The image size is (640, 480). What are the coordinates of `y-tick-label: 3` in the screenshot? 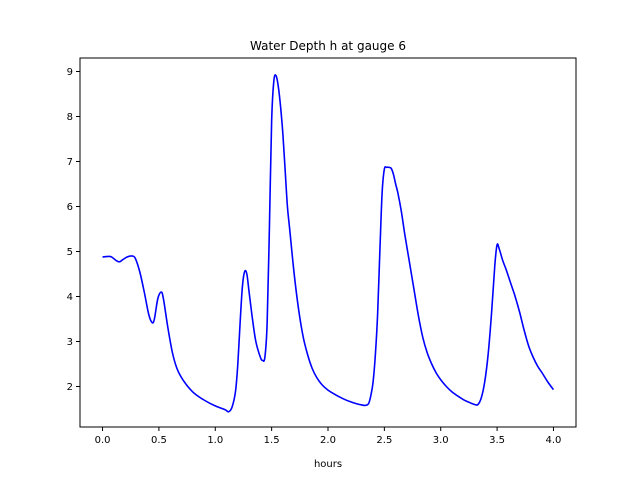 It's located at (70, 342).